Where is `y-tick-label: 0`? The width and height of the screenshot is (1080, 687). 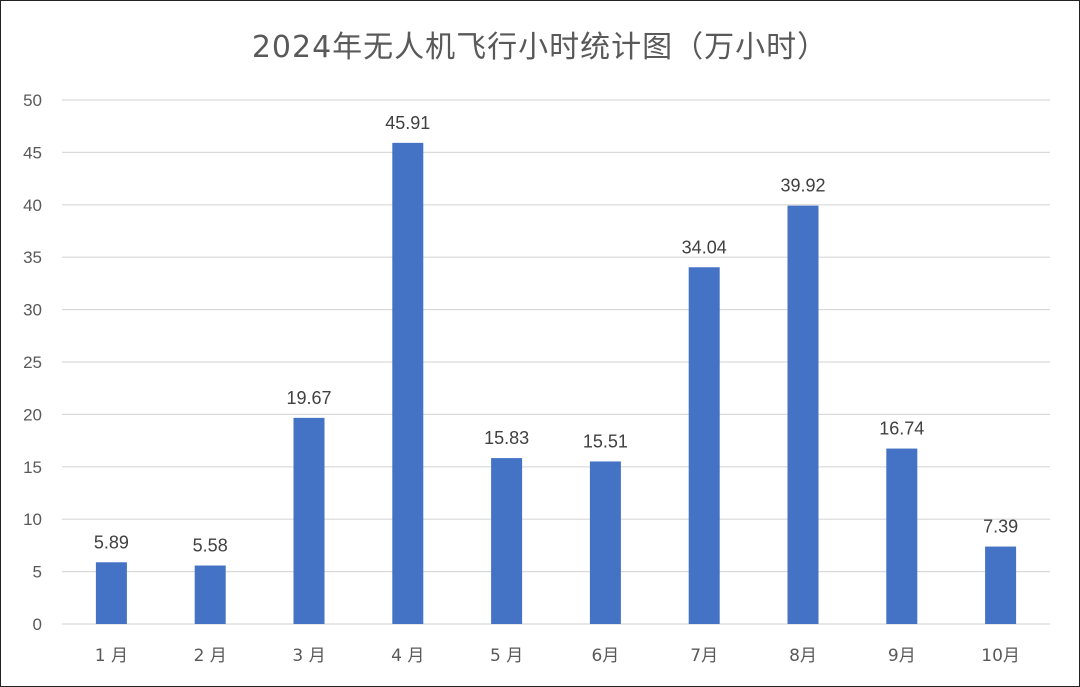 y-tick-label: 0 is located at coordinates (37, 624).